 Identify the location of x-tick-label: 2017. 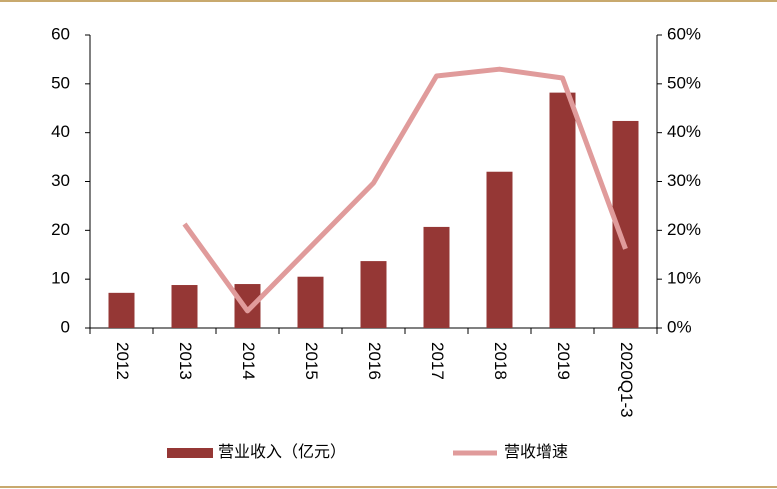
(437, 361).